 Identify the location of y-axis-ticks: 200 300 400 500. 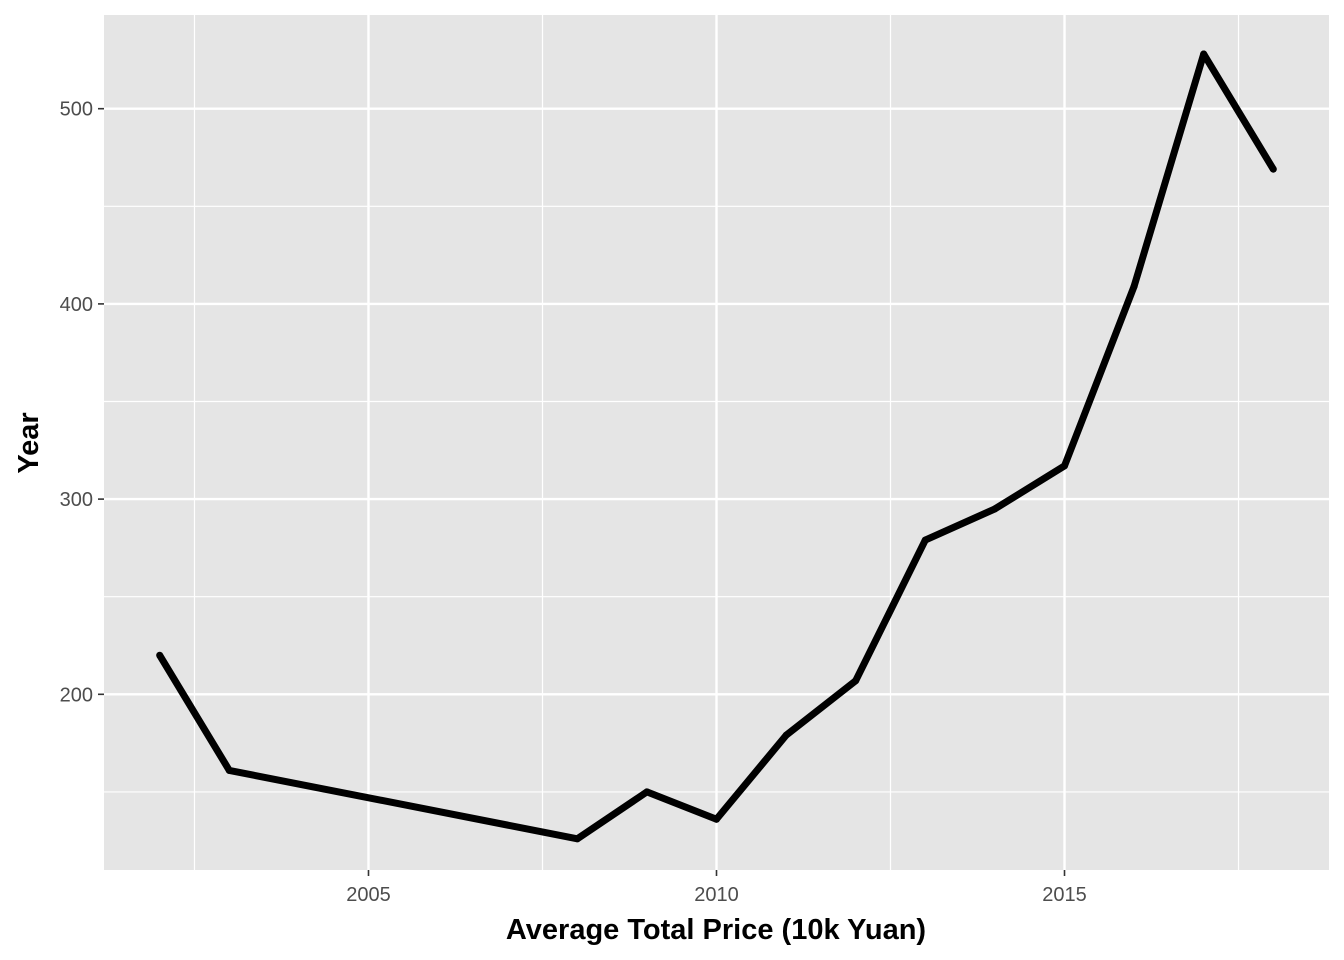
(82, 402).